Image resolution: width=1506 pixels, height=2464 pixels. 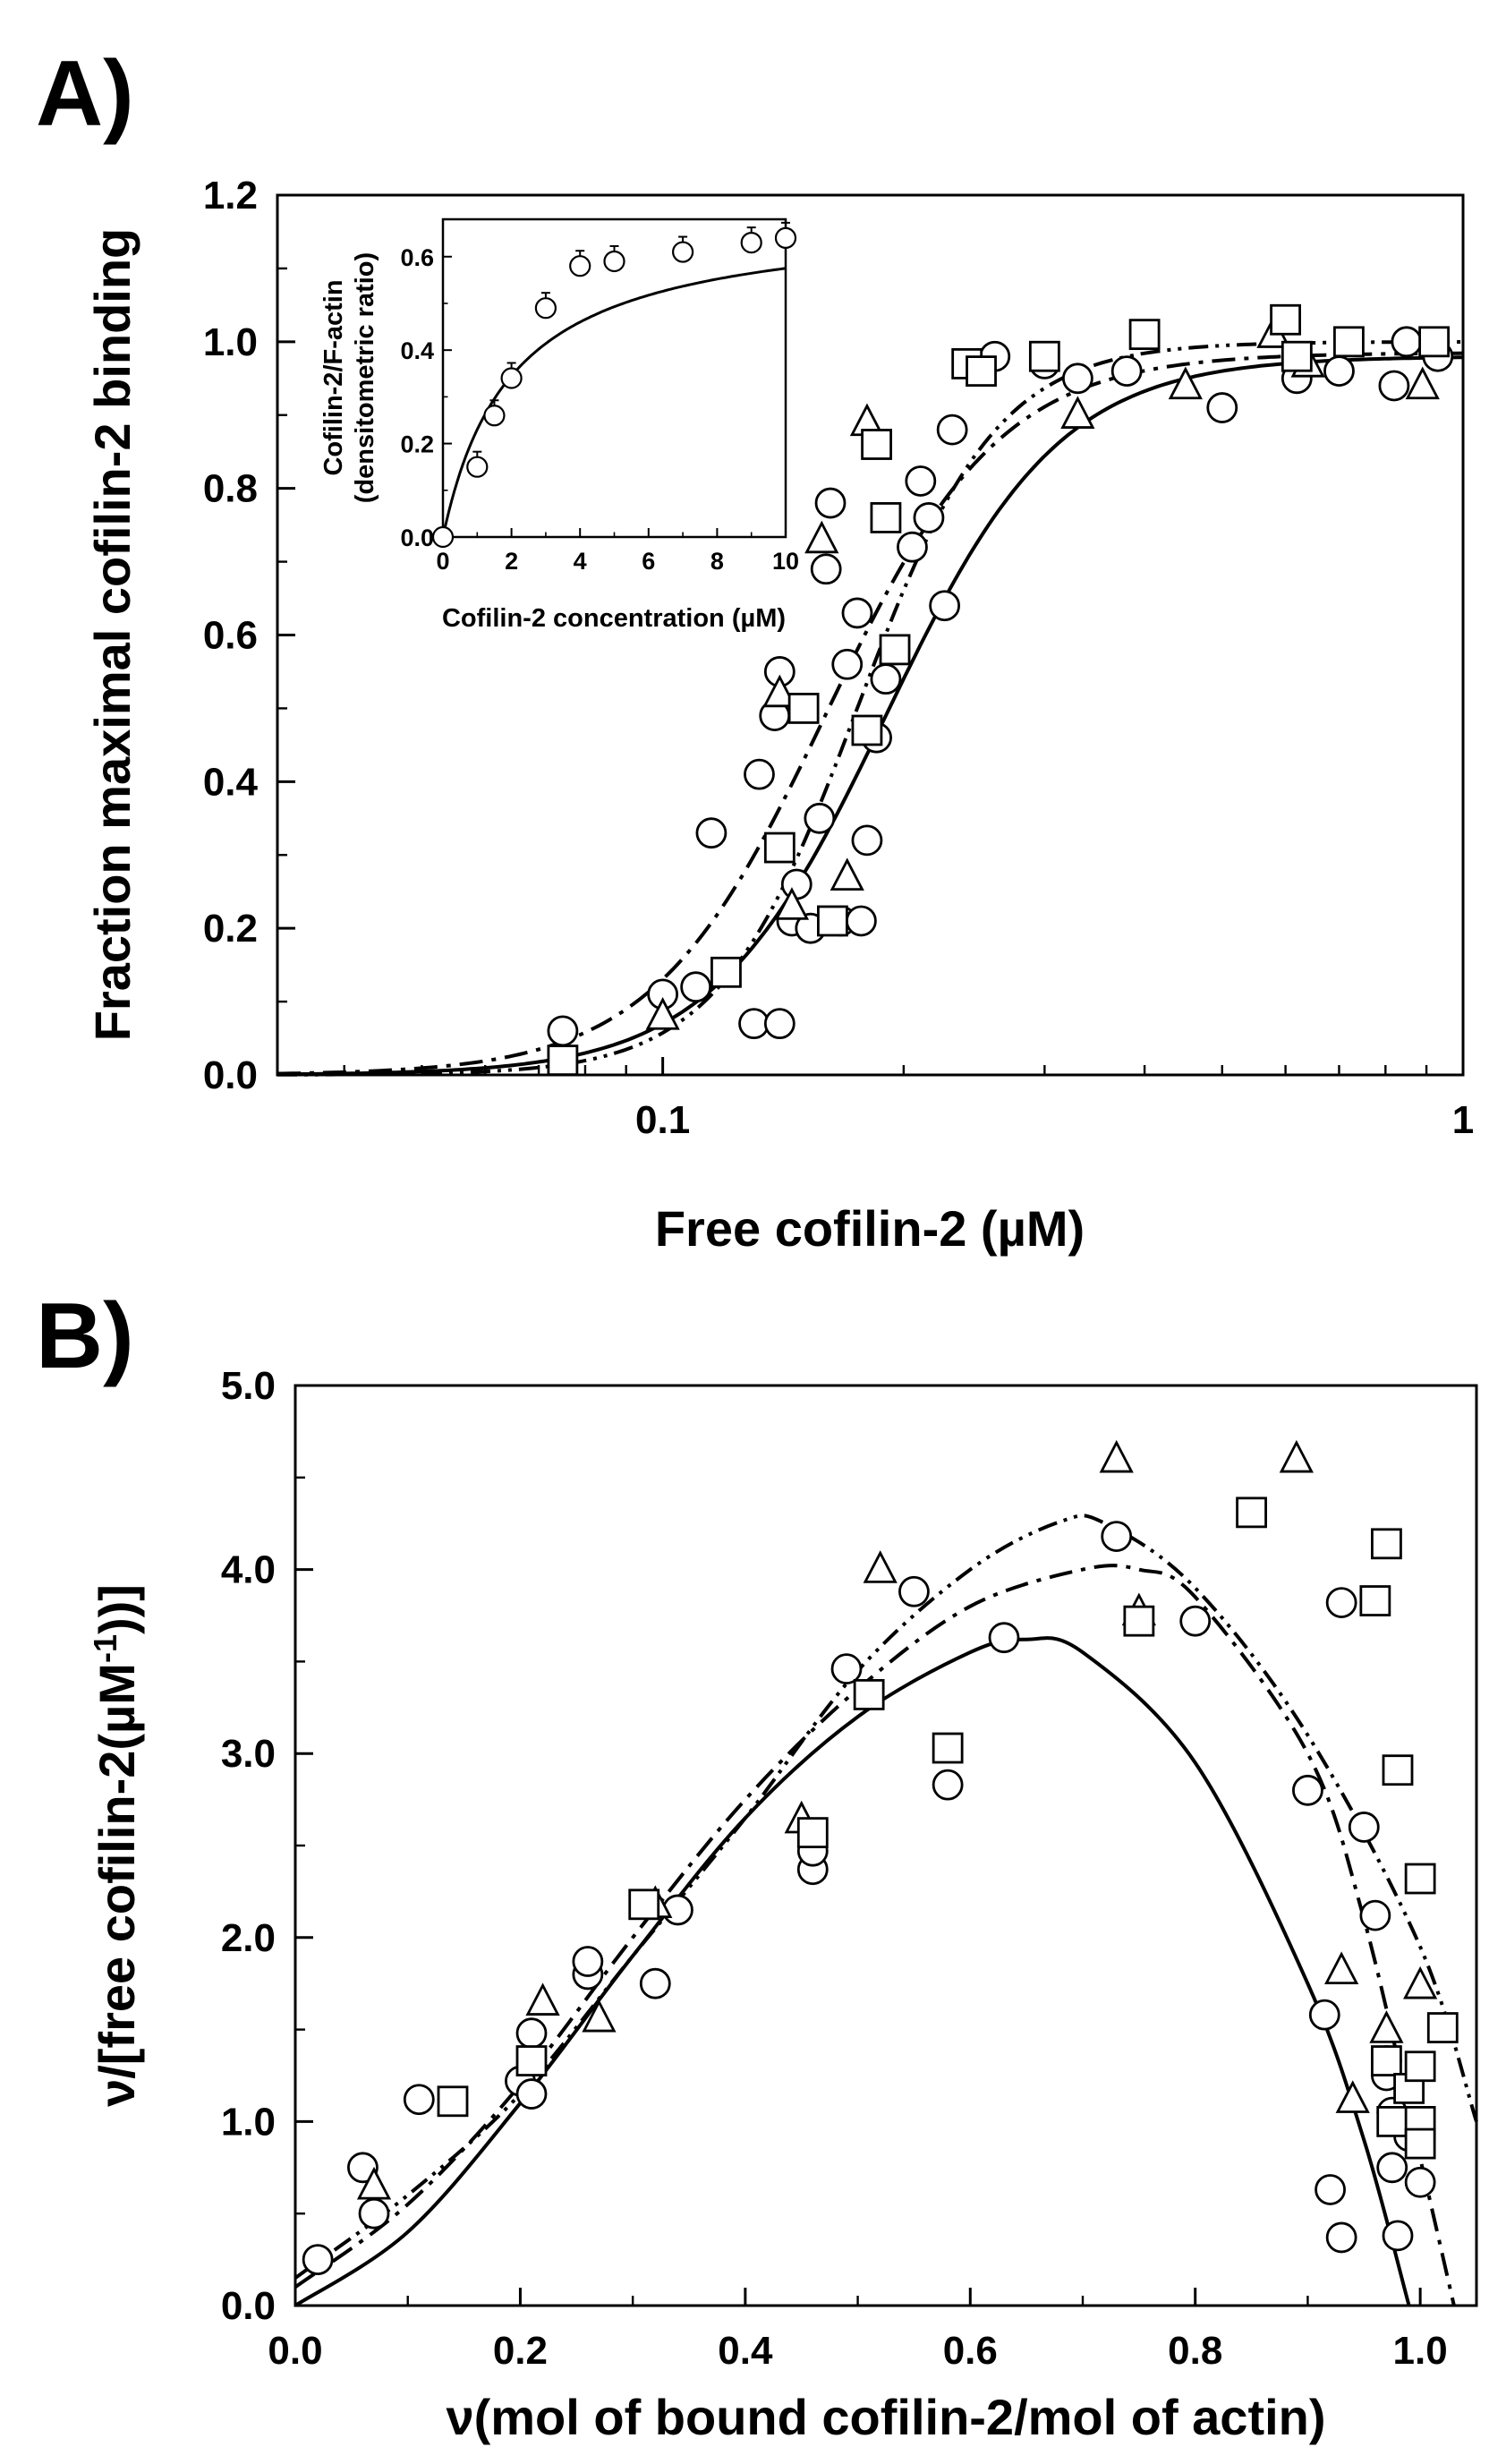 What do you see at coordinates (230, 929) in the screenshot?
I see `panel-a-y-tick-label: 0.2` at bounding box center [230, 929].